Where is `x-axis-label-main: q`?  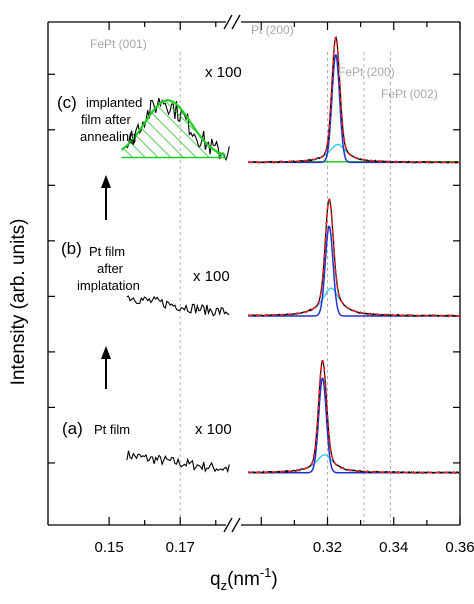 x-axis-label-main: q is located at coordinates (215, 579).